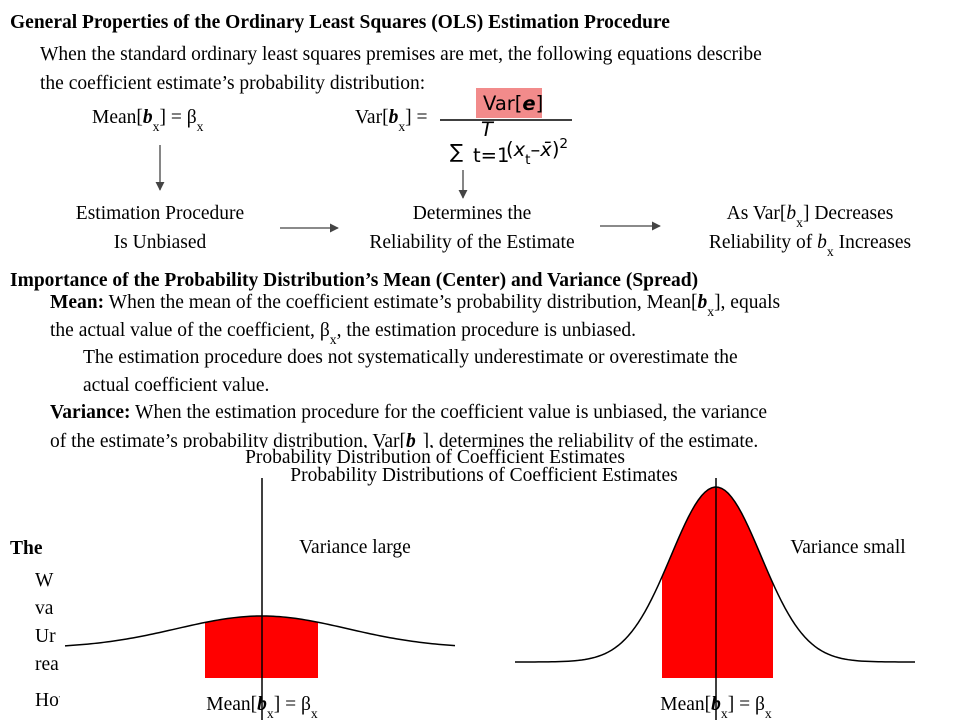 The height and width of the screenshot is (720, 960). What do you see at coordinates (563, 144) in the screenshot?
I see `text-fragment: 2` at bounding box center [563, 144].